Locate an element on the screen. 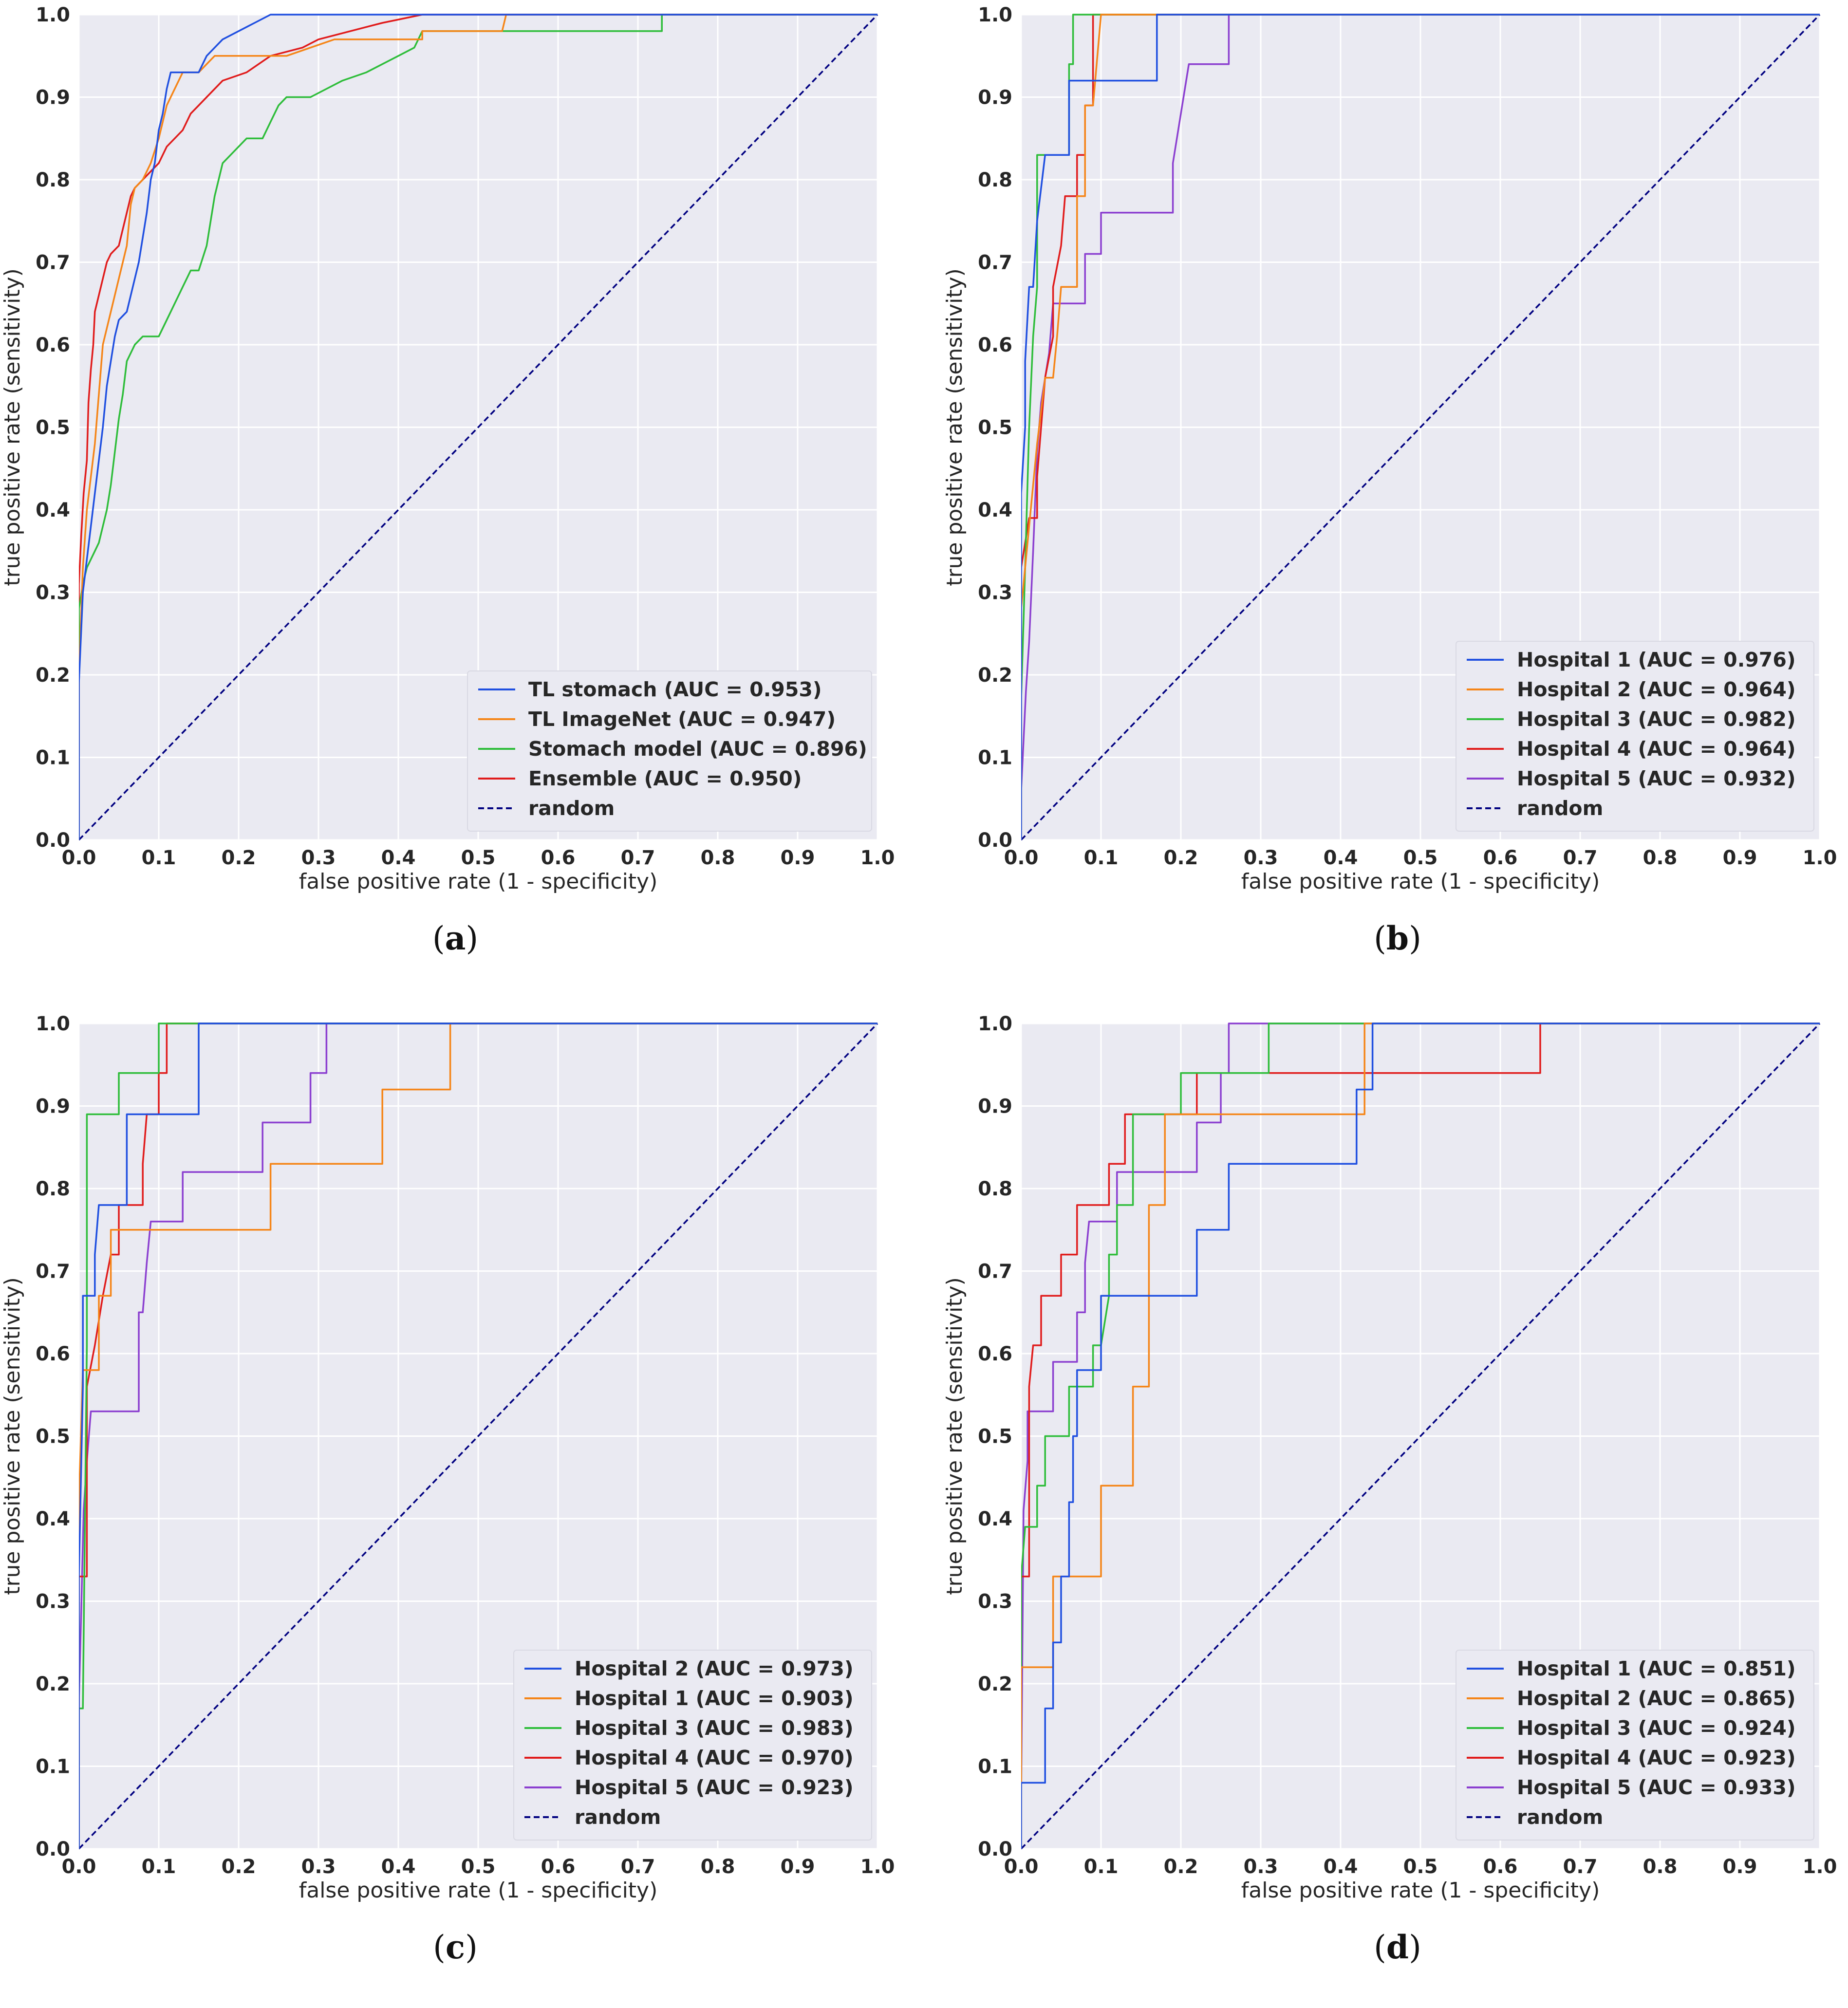 The image size is (1848, 2008). legend-label: Hospital 1 (AUC = 0.976) is located at coordinates (1656, 659).